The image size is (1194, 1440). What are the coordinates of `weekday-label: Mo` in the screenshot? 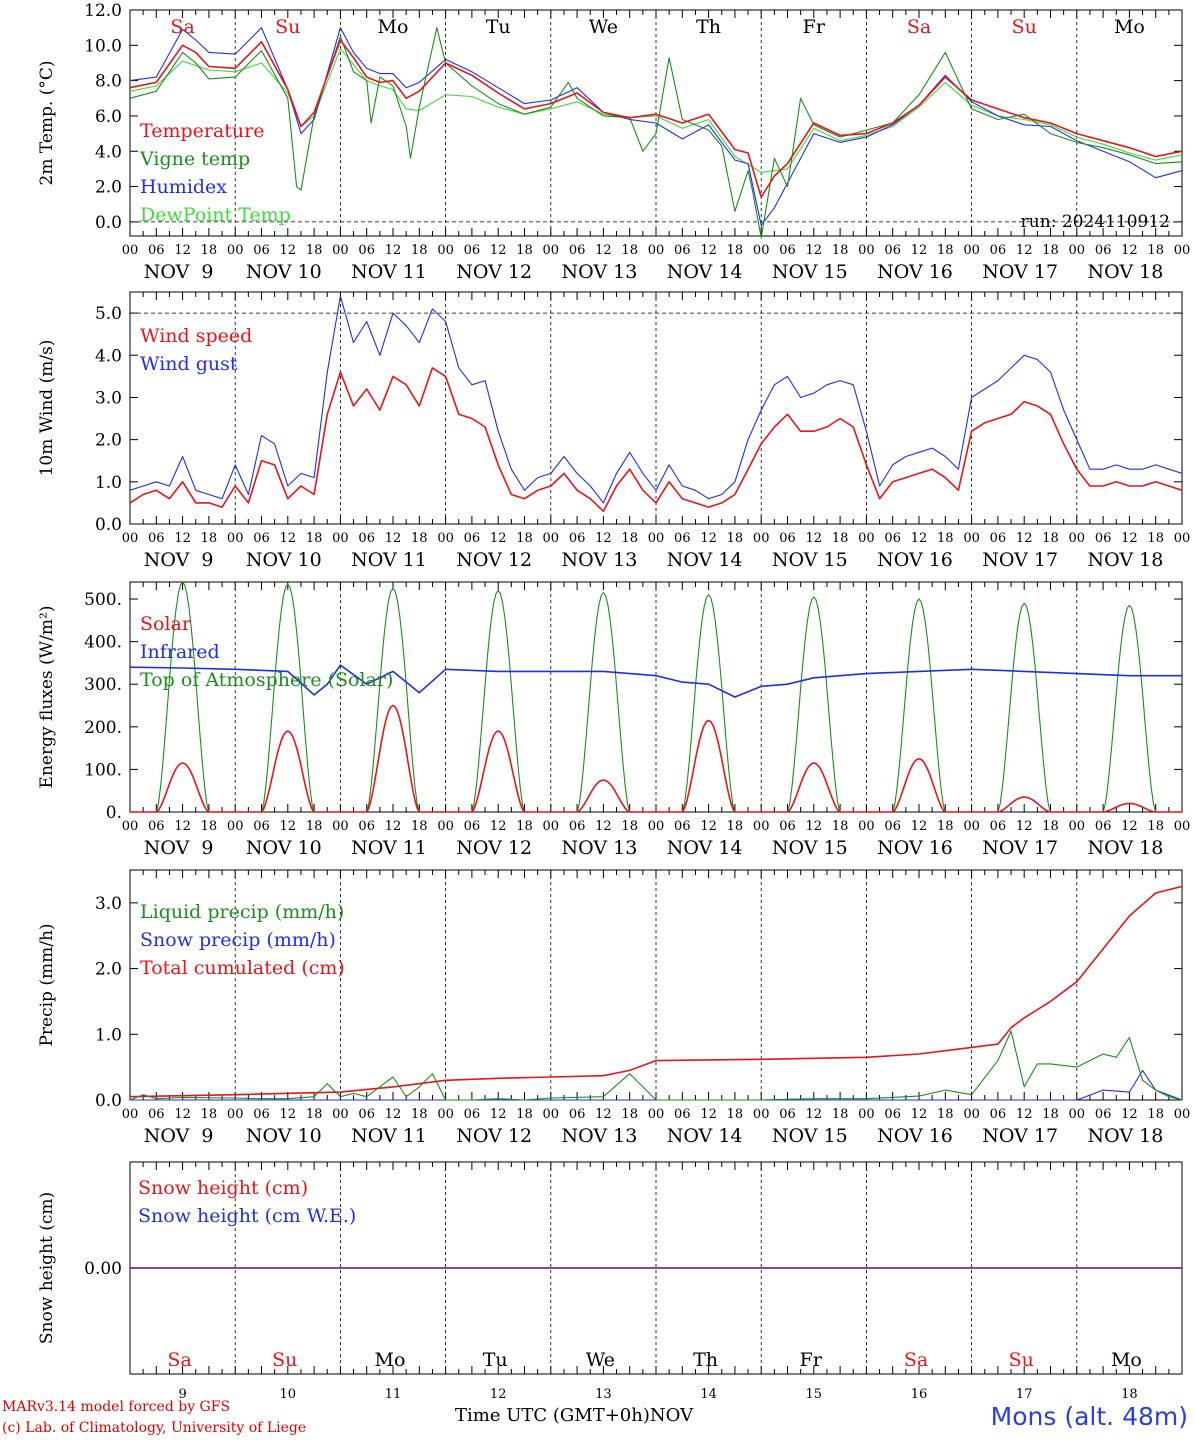 It's located at (1129, 27).